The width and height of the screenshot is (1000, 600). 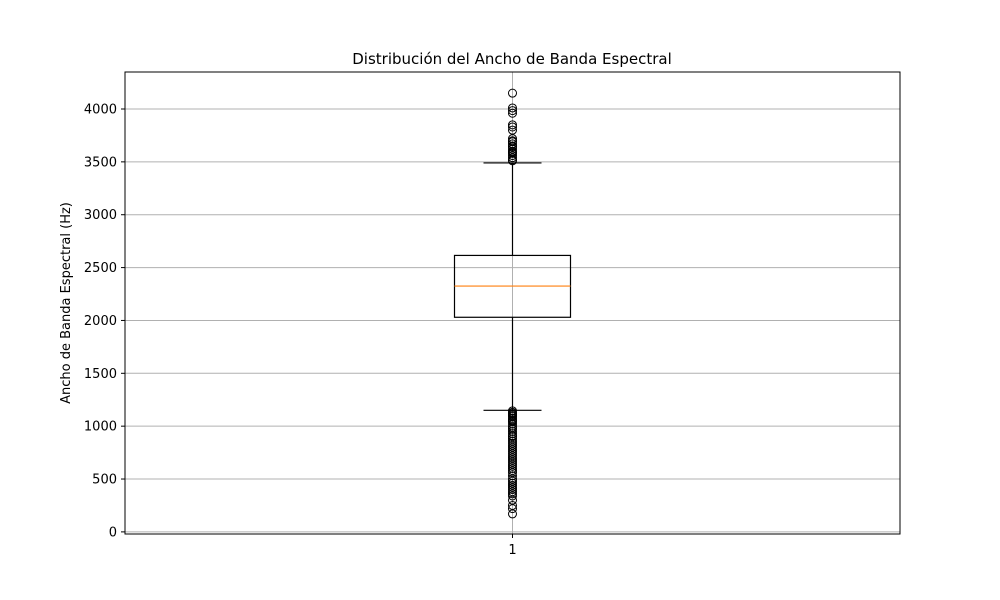 What do you see at coordinates (113, 532) in the screenshot?
I see `y-tick-label: 0` at bounding box center [113, 532].